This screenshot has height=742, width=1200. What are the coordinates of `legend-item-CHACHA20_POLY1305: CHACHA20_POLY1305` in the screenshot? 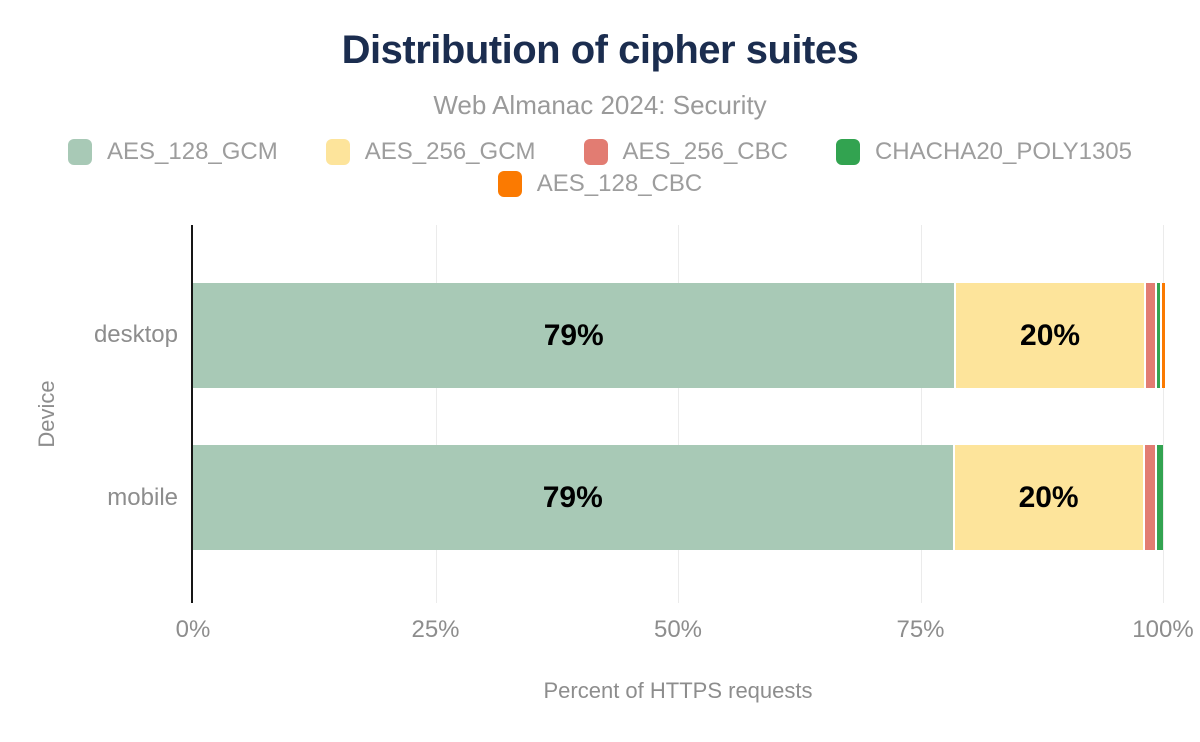 It's located at (983, 152).